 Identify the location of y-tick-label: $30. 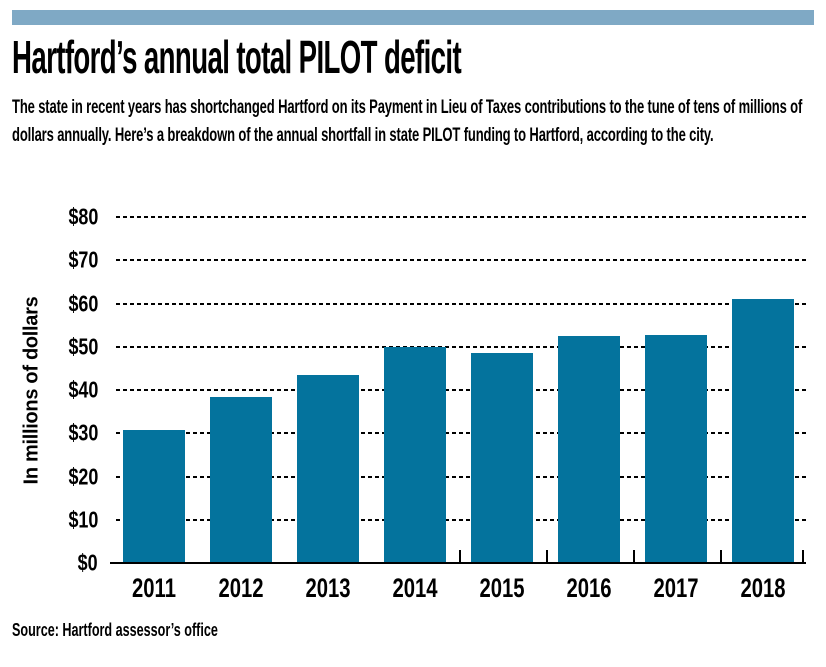
(79, 433).